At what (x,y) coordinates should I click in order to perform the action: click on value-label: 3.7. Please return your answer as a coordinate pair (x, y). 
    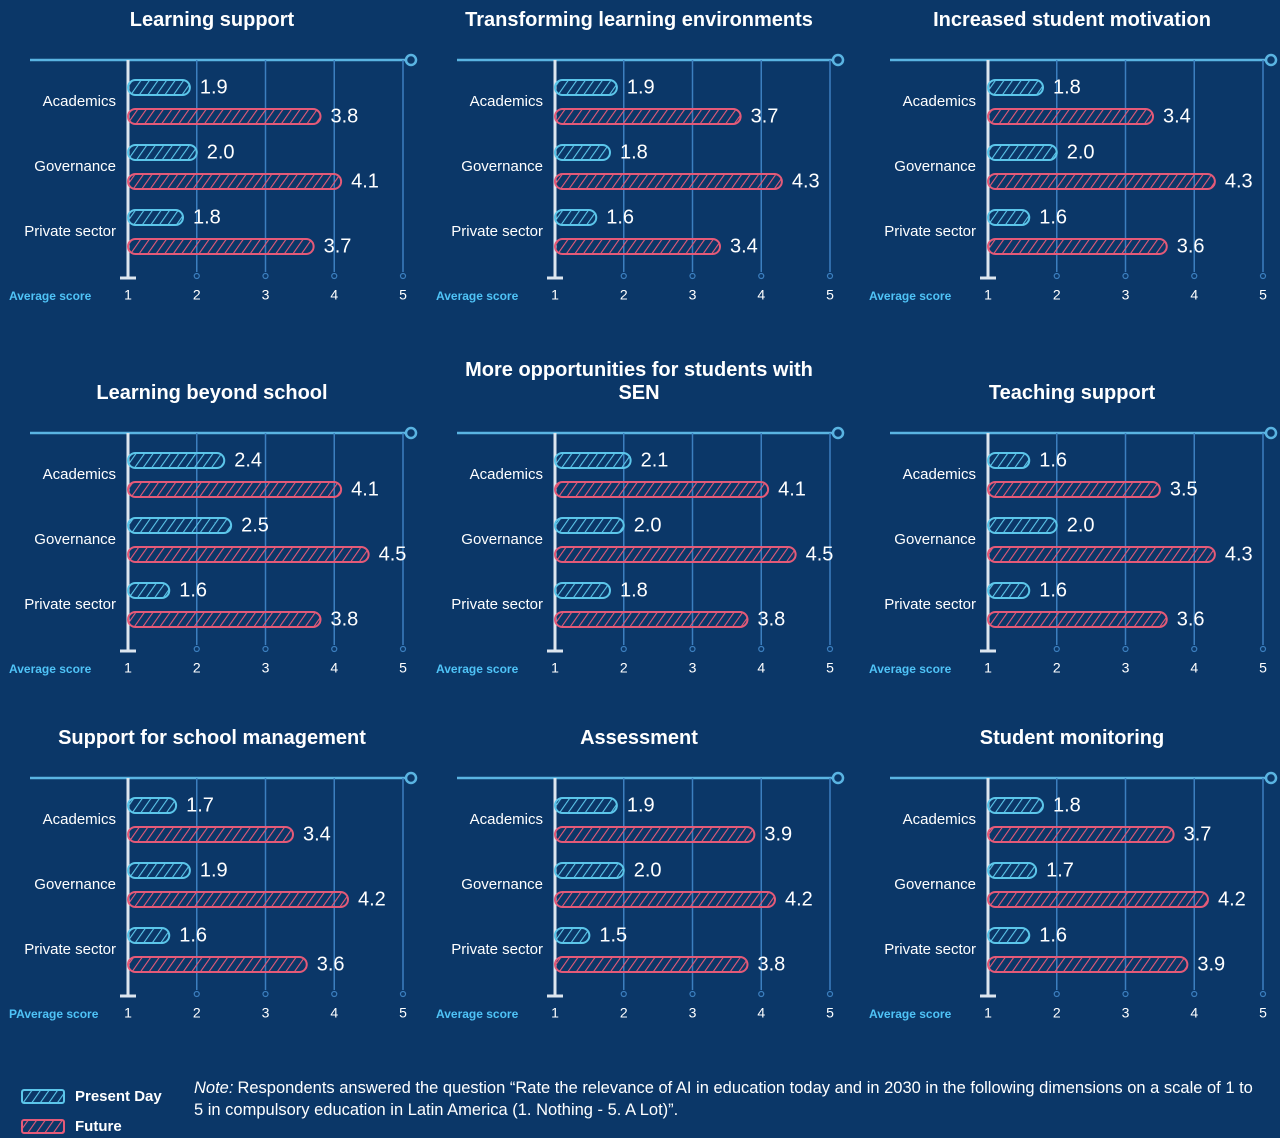
    Looking at the image, I should click on (338, 246).